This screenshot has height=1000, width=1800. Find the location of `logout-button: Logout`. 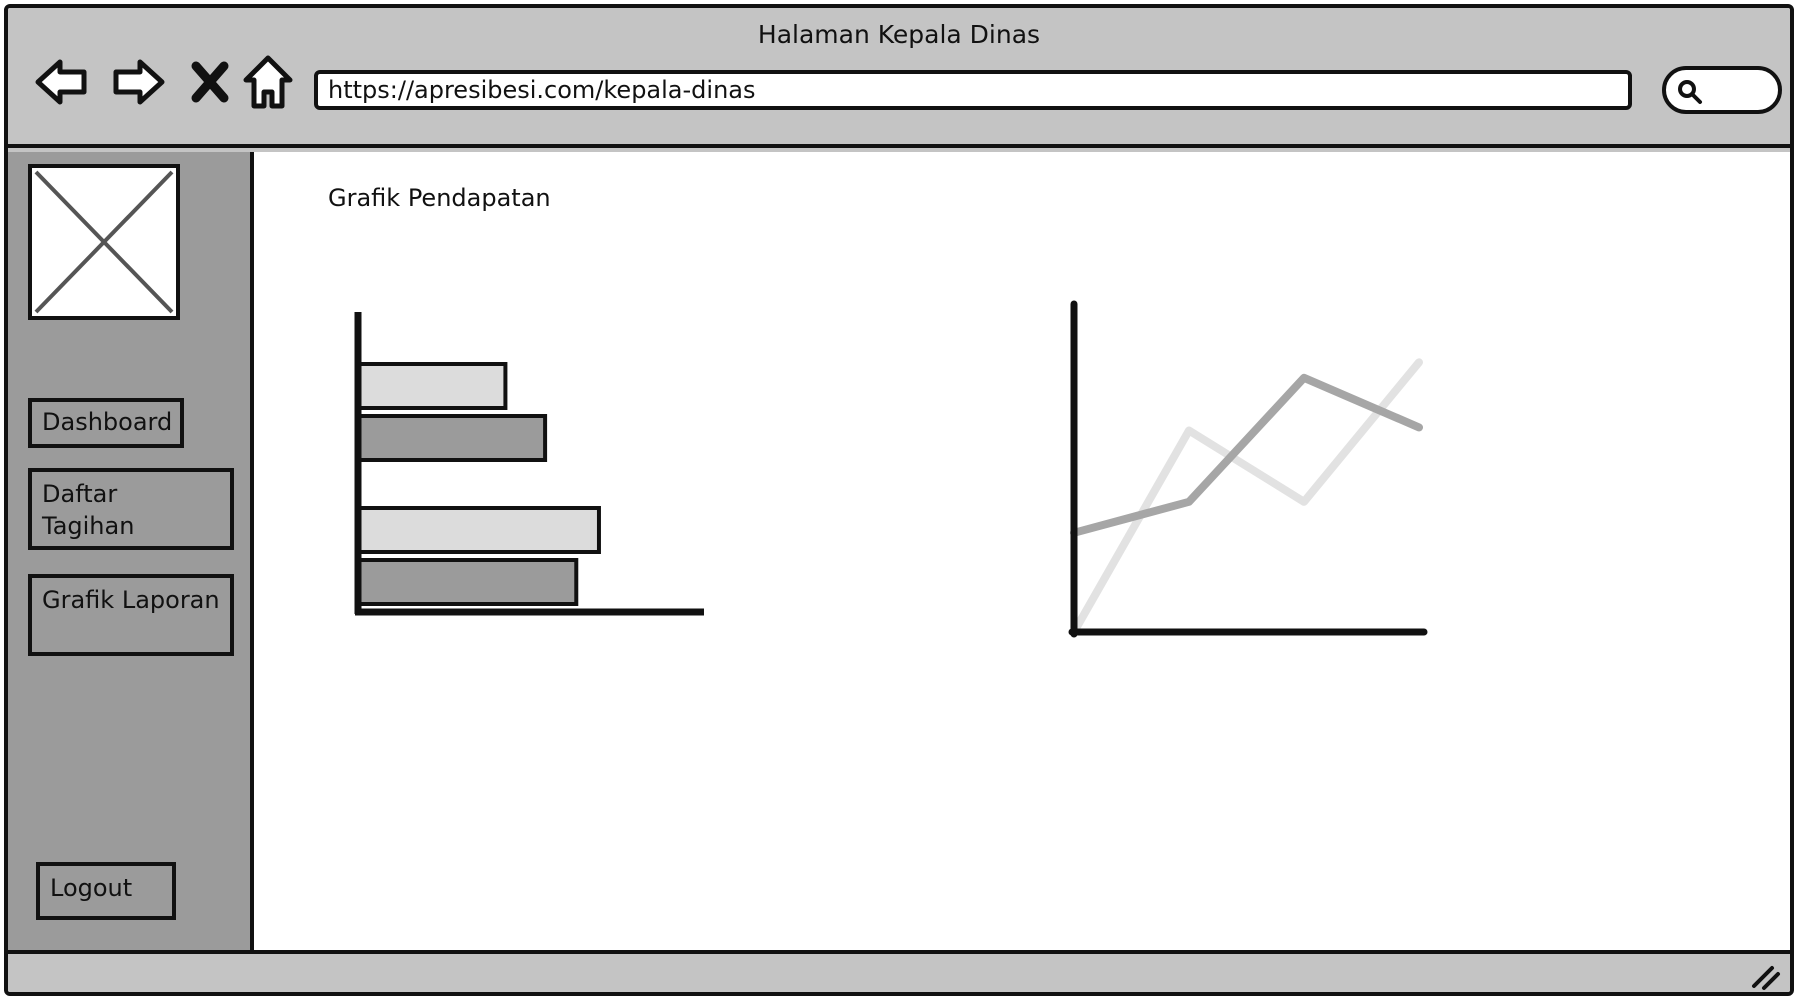

logout-button: Logout is located at coordinates (106, 891).